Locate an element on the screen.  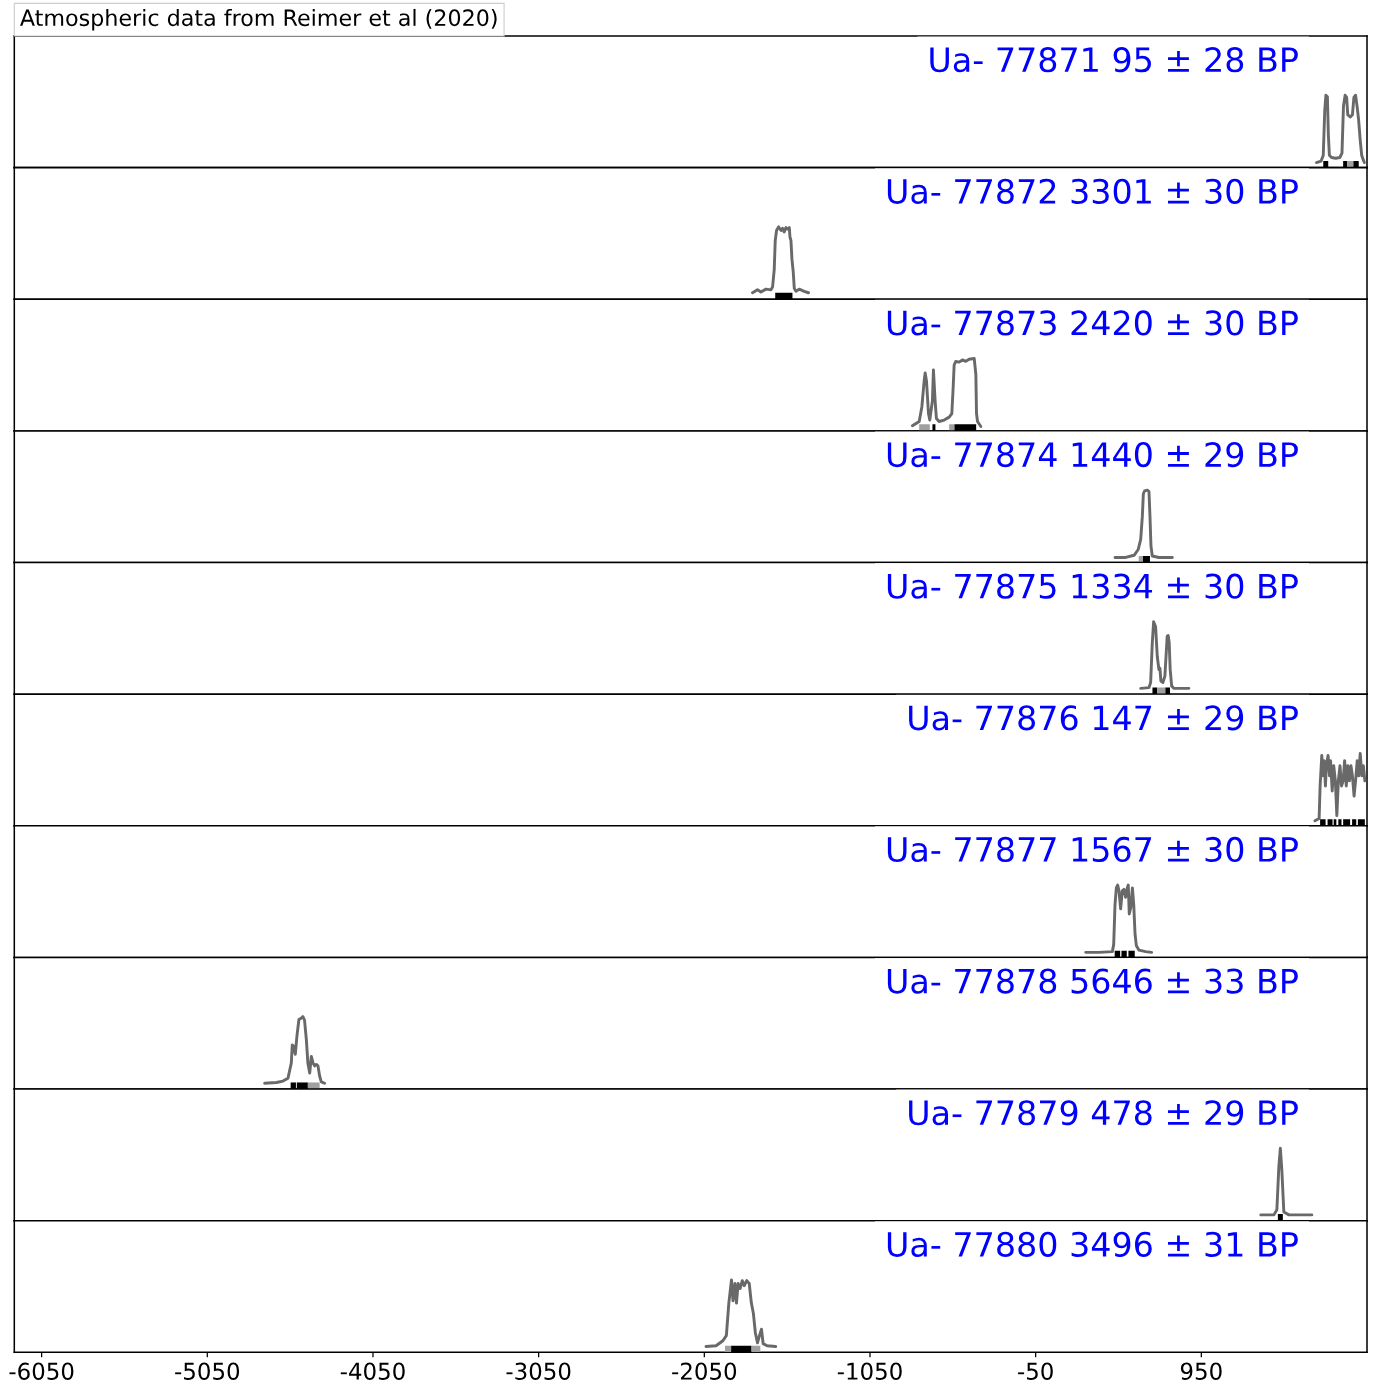
chart-title: Ua- 77876 147 ± 29 BP is located at coordinates (1103, 718).